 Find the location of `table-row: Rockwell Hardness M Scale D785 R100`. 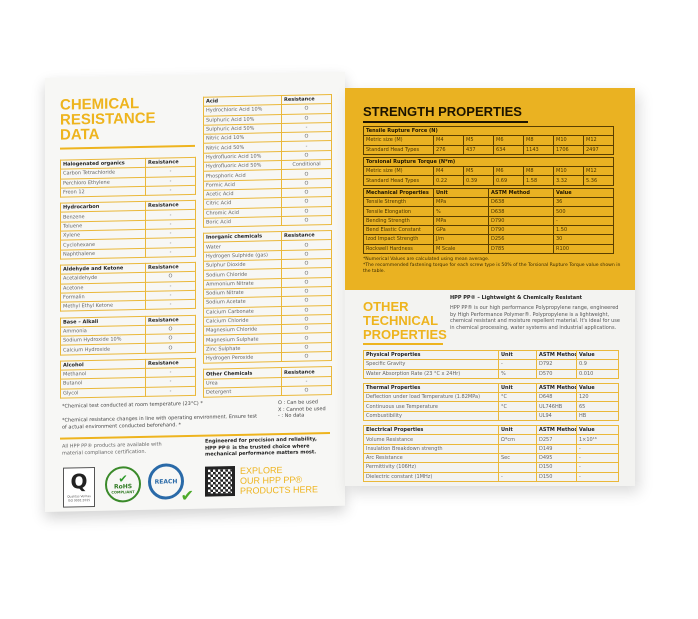

table-row: Rockwell Hardness M Scale D785 R100 is located at coordinates (488, 248).